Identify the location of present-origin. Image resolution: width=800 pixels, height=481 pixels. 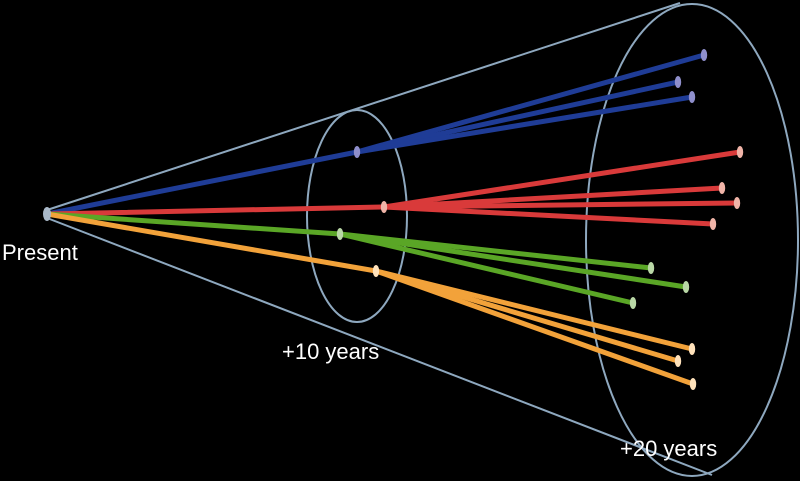
(47, 214).